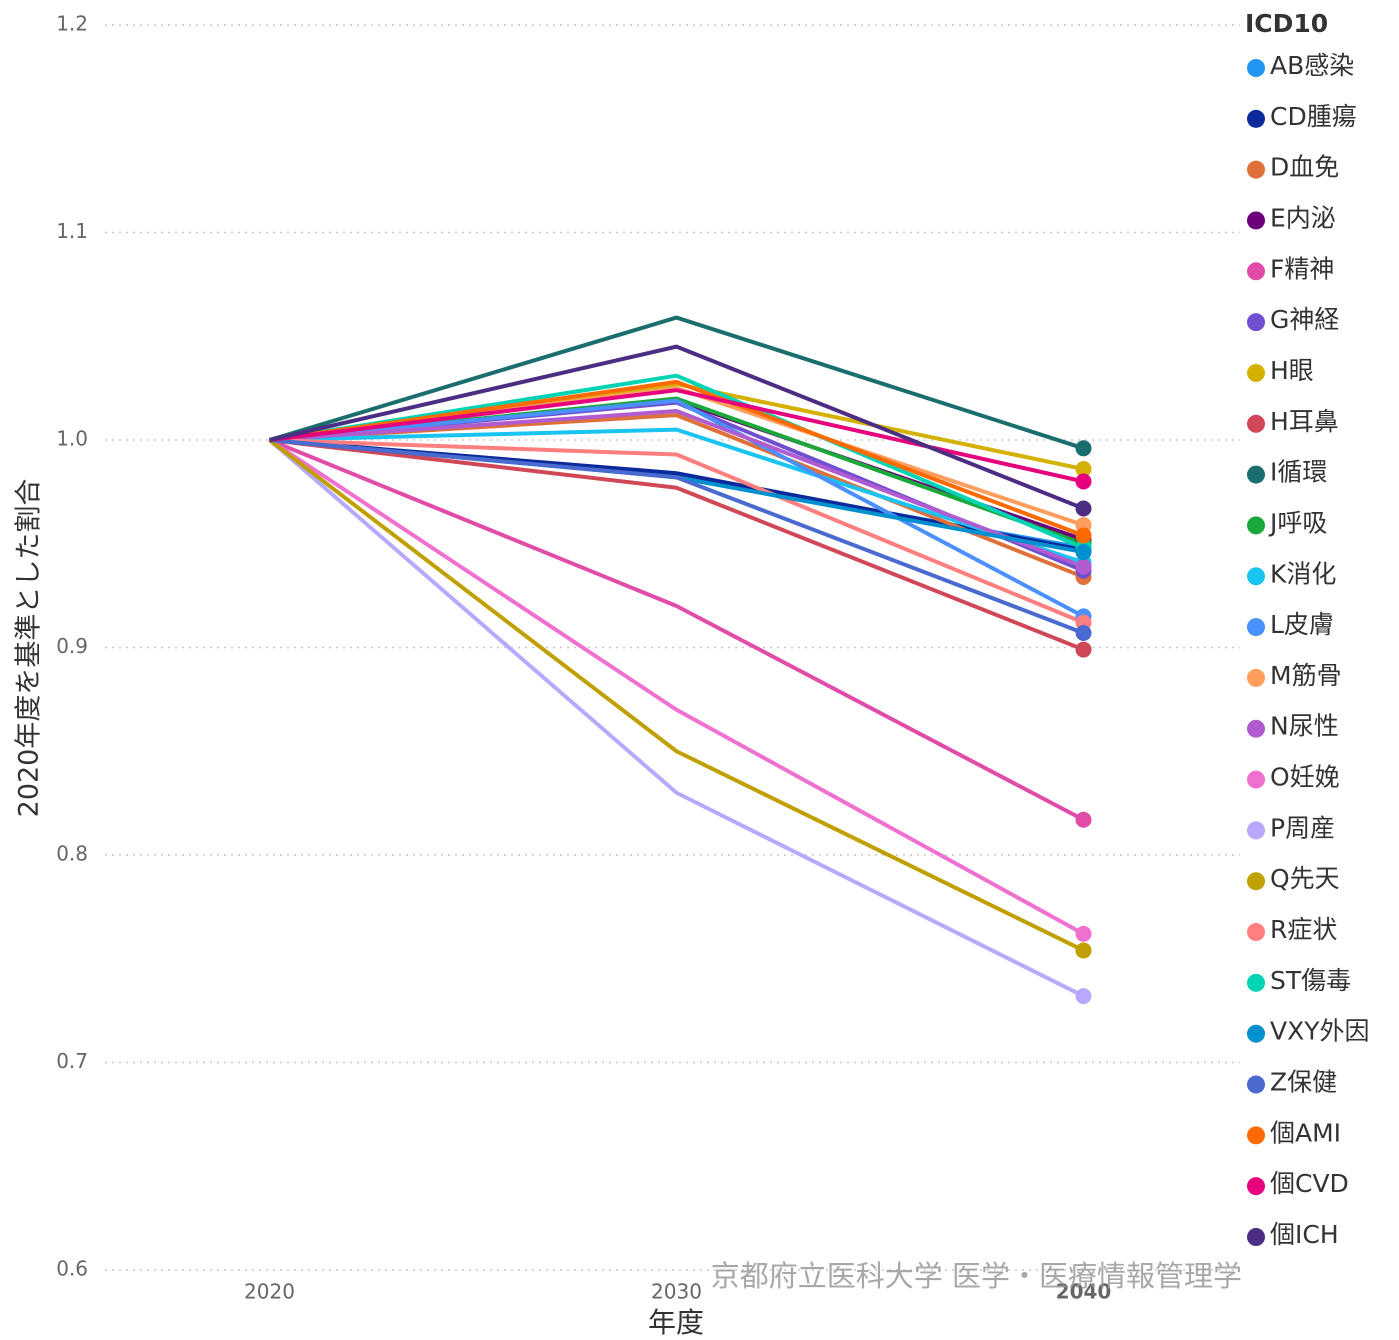 The height and width of the screenshot is (1340, 1399). Describe the element at coordinates (72, 439) in the screenshot. I see `y-tick-label: 1.0` at that location.